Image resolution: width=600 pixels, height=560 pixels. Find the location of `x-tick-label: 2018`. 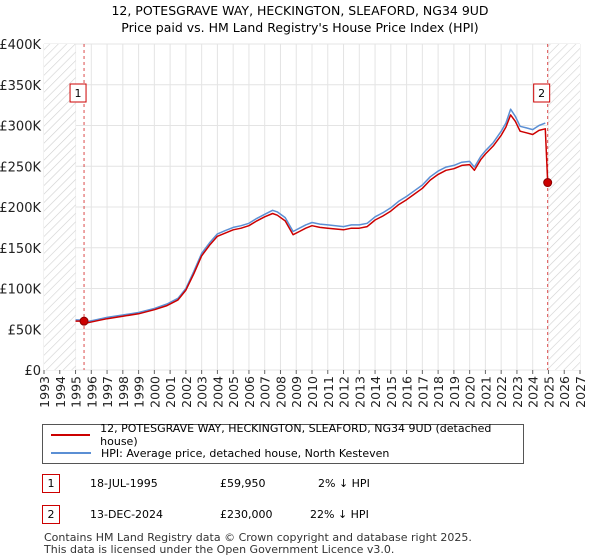

x-tick-label: 2018 is located at coordinates (438, 392).